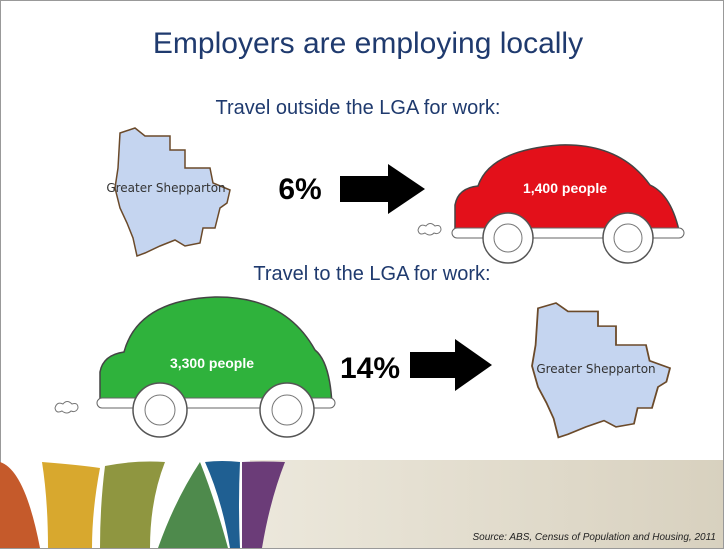 The height and width of the screenshot is (549, 724). I want to click on car-label: 1,400 people, so click(565, 188).